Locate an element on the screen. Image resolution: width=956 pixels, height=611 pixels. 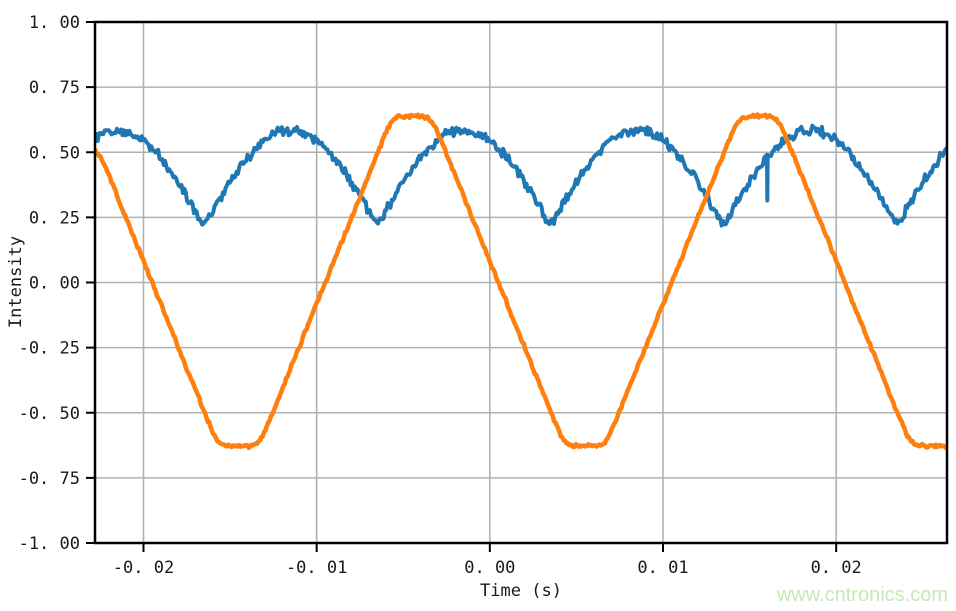
y-tick-label: 0. 00 is located at coordinates (54, 284).